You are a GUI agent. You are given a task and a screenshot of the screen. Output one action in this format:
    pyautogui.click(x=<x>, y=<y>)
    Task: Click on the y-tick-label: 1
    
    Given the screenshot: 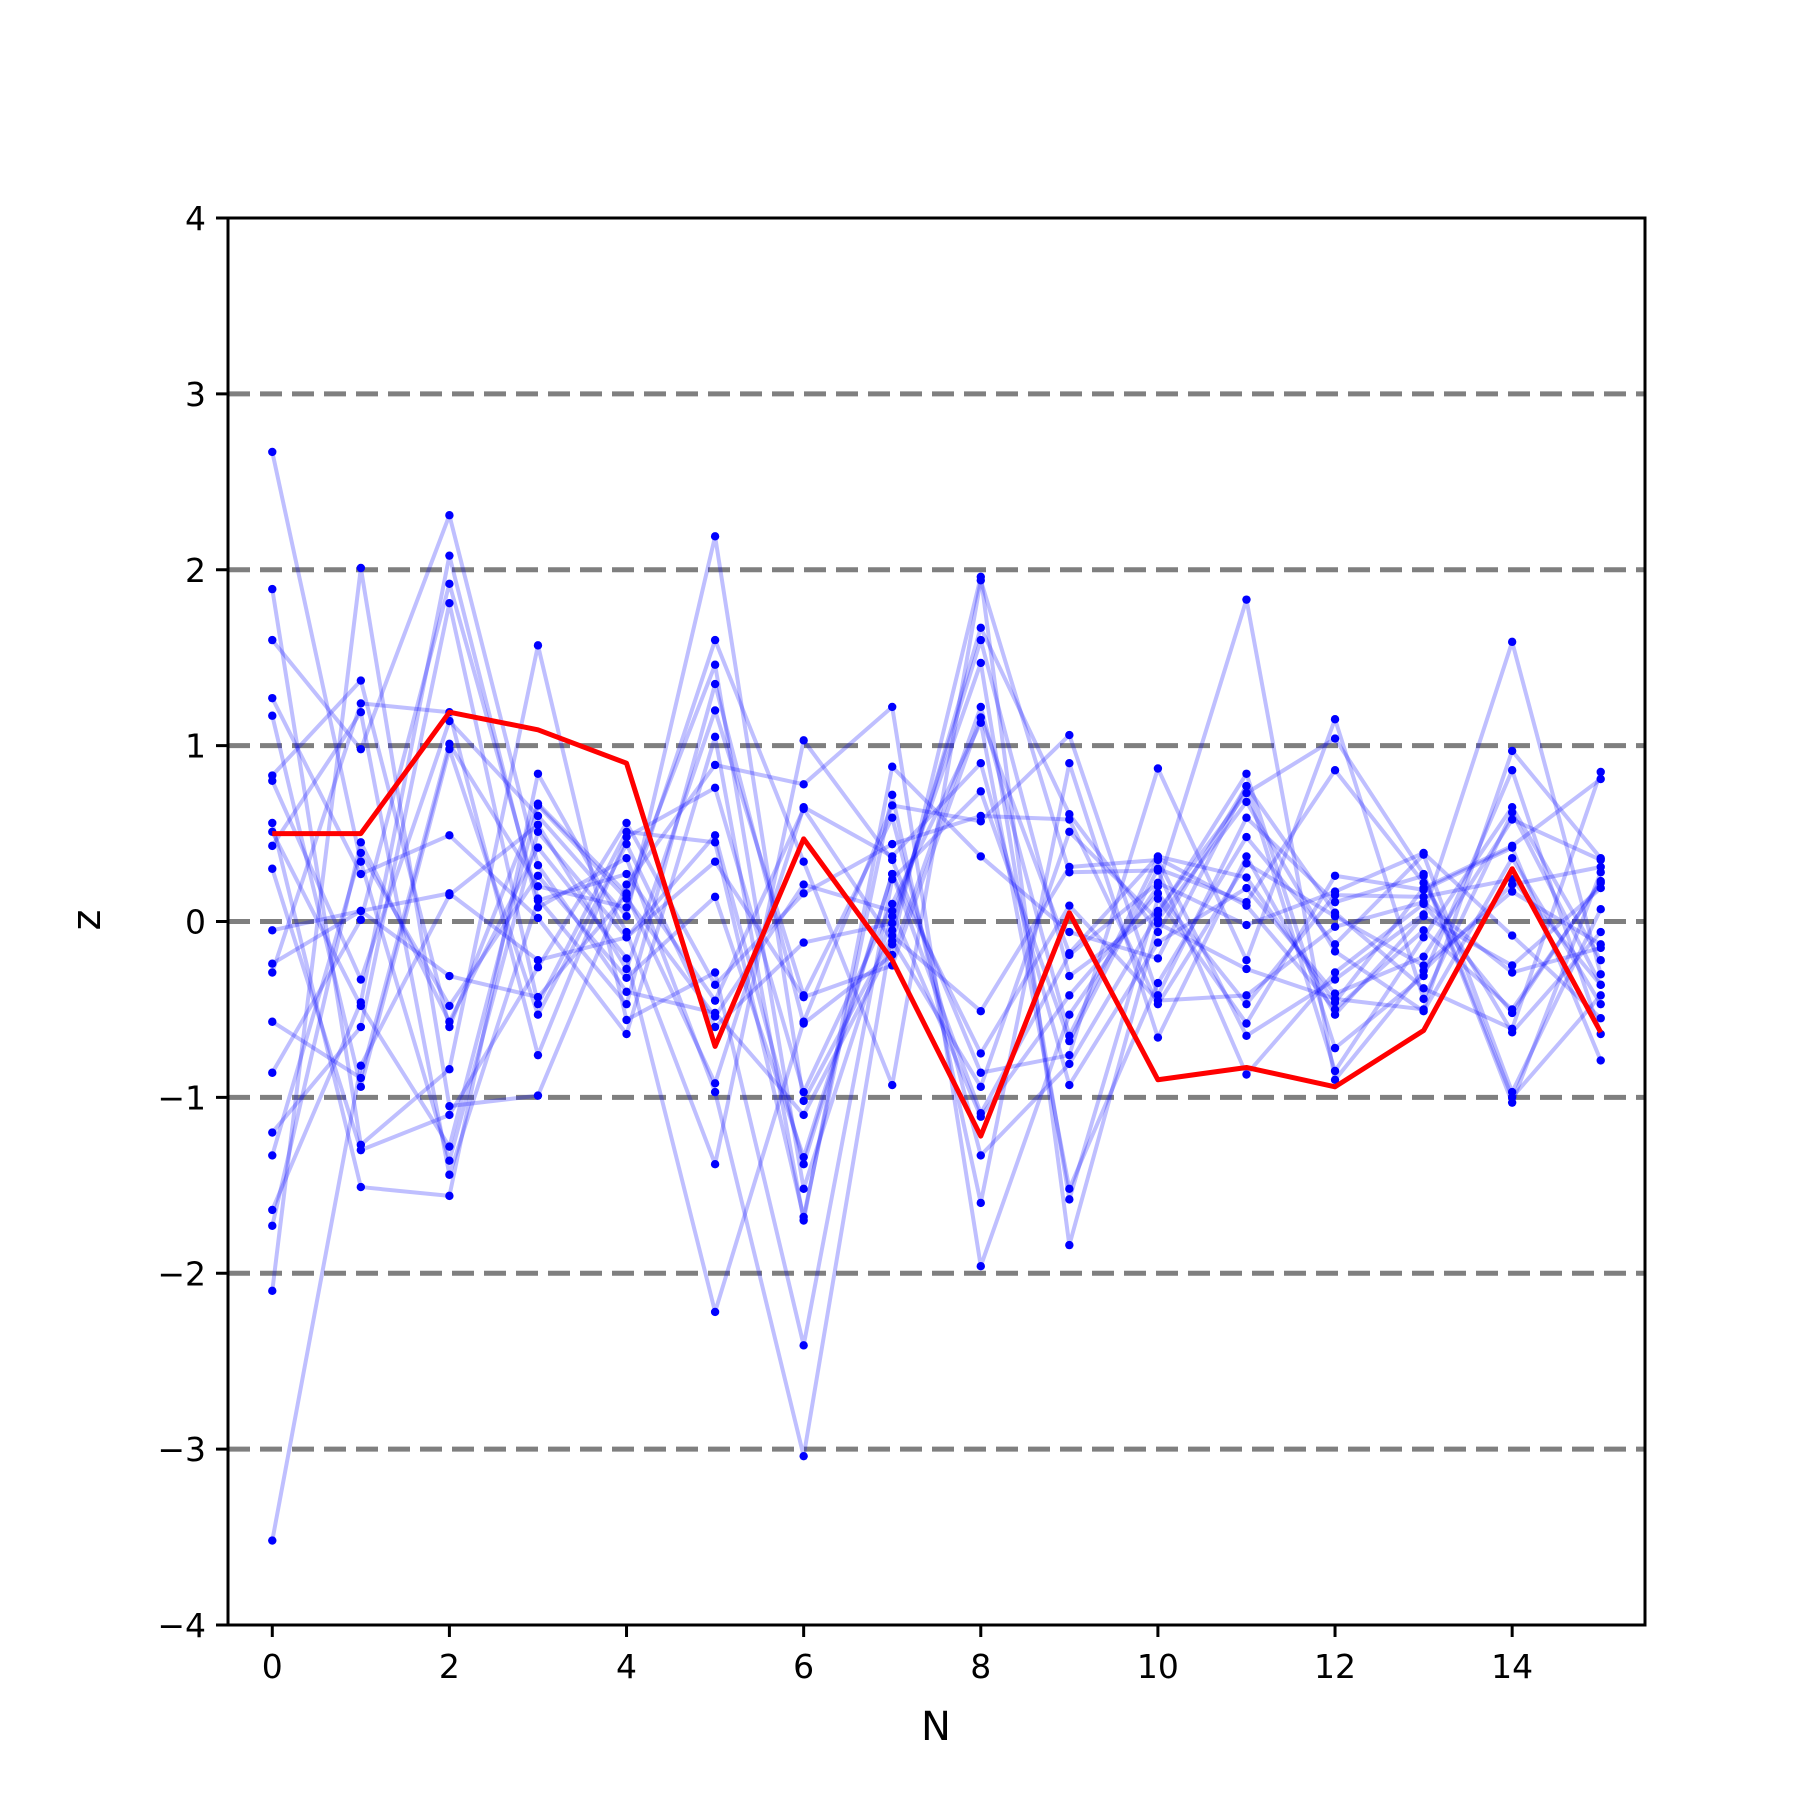 What is the action you would take?
    pyautogui.click(x=195, y=746)
    